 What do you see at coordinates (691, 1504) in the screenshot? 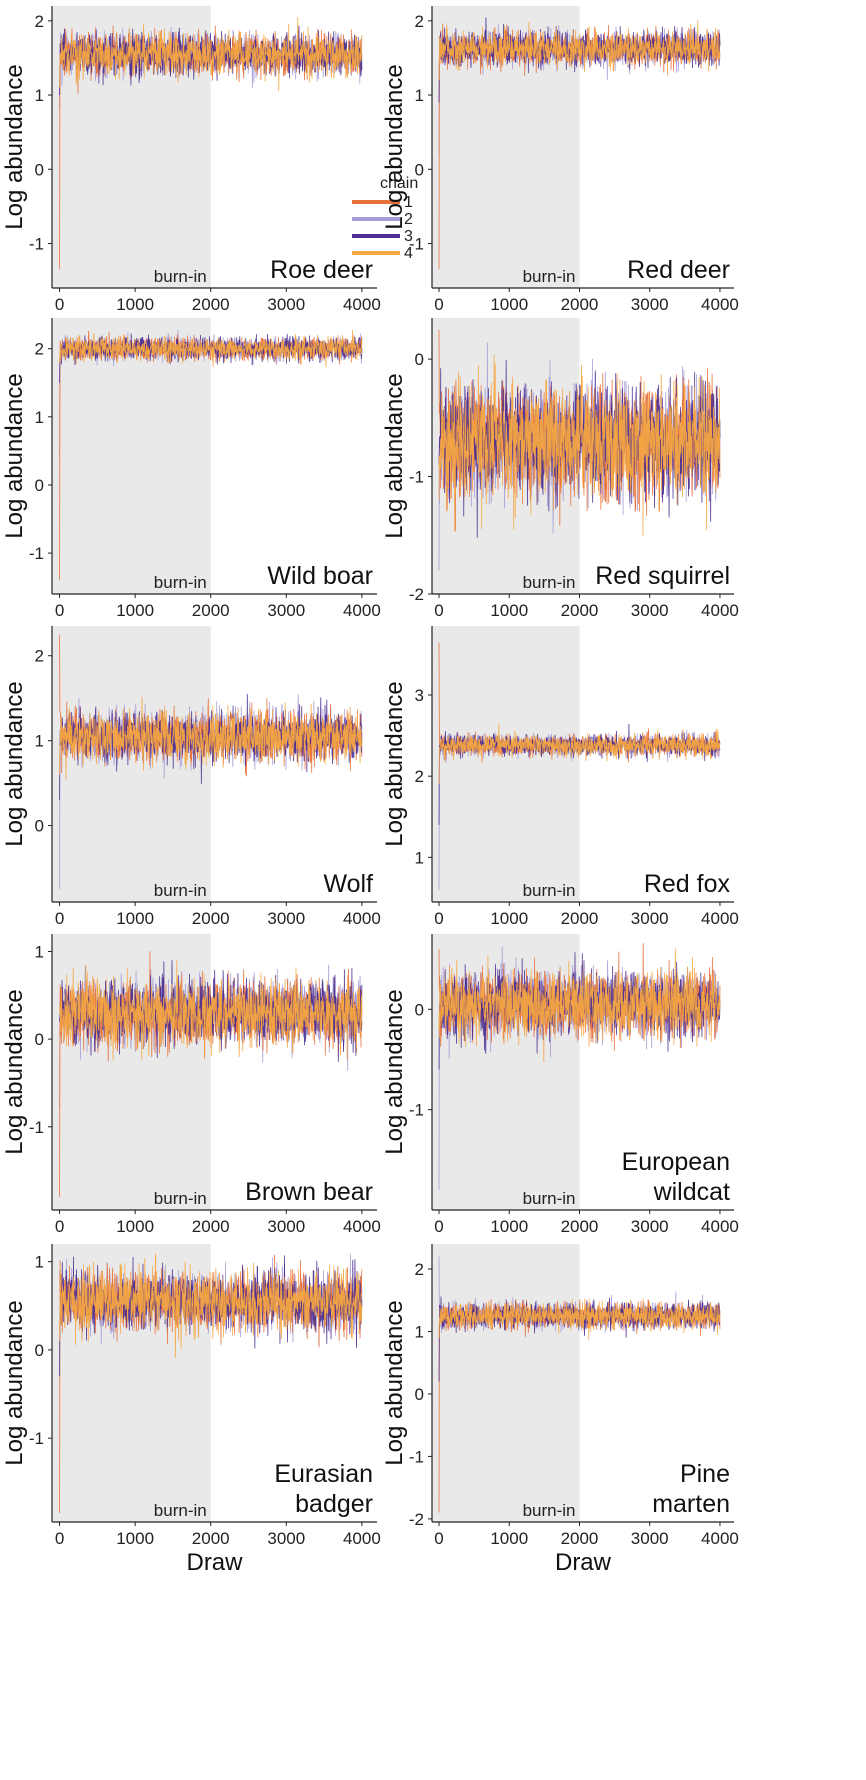
I see `species-label: marten` at bounding box center [691, 1504].